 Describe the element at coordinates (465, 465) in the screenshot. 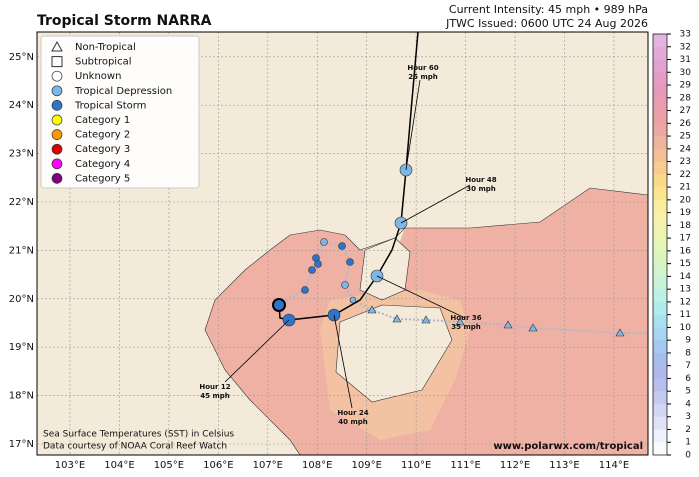

I see `lon-label: 111°E` at that location.